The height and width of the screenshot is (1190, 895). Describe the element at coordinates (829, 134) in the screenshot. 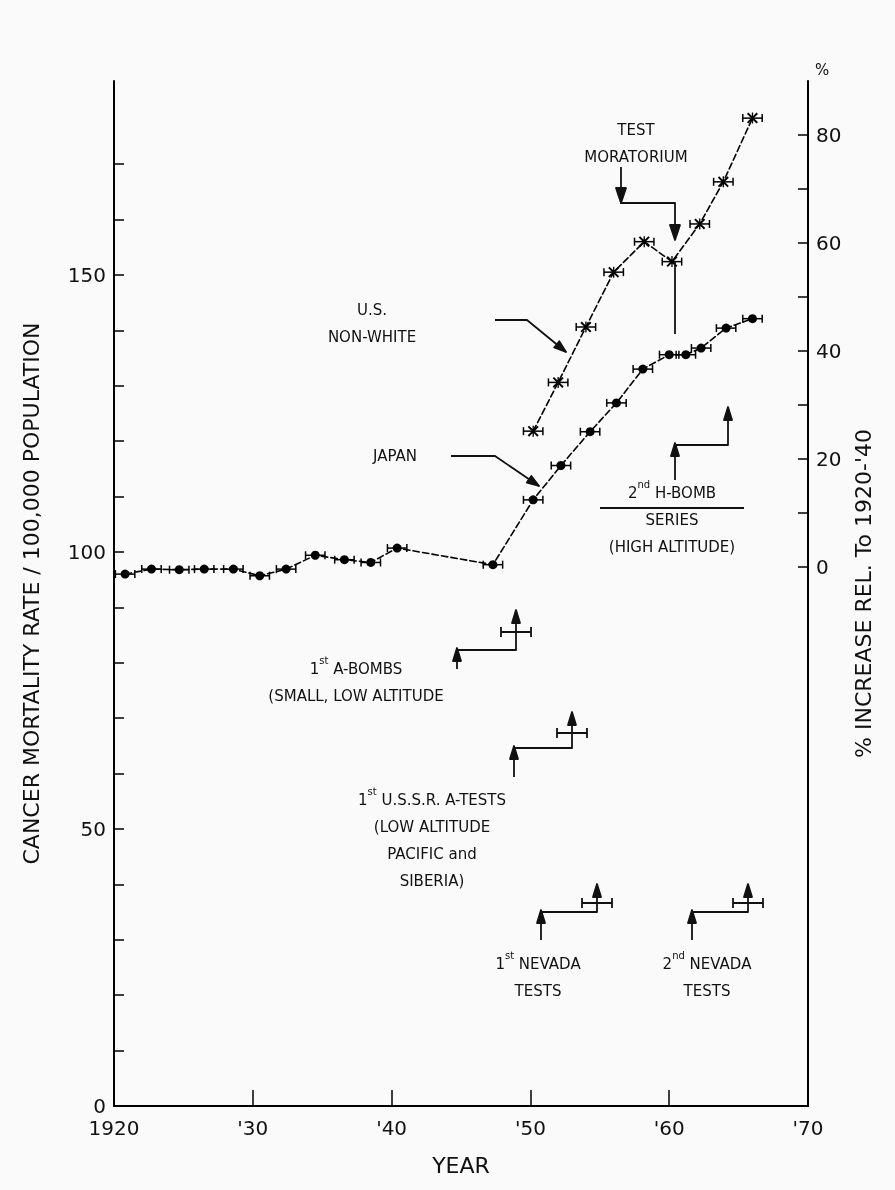

I see `y2-tick-label: 80` at that location.